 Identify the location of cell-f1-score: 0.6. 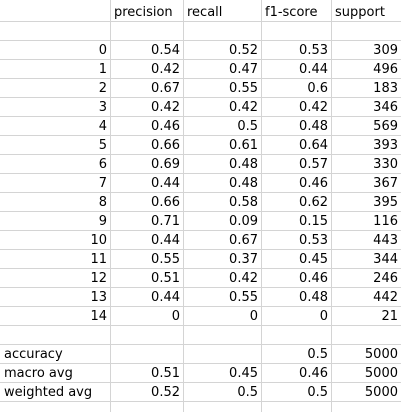
(317, 88).